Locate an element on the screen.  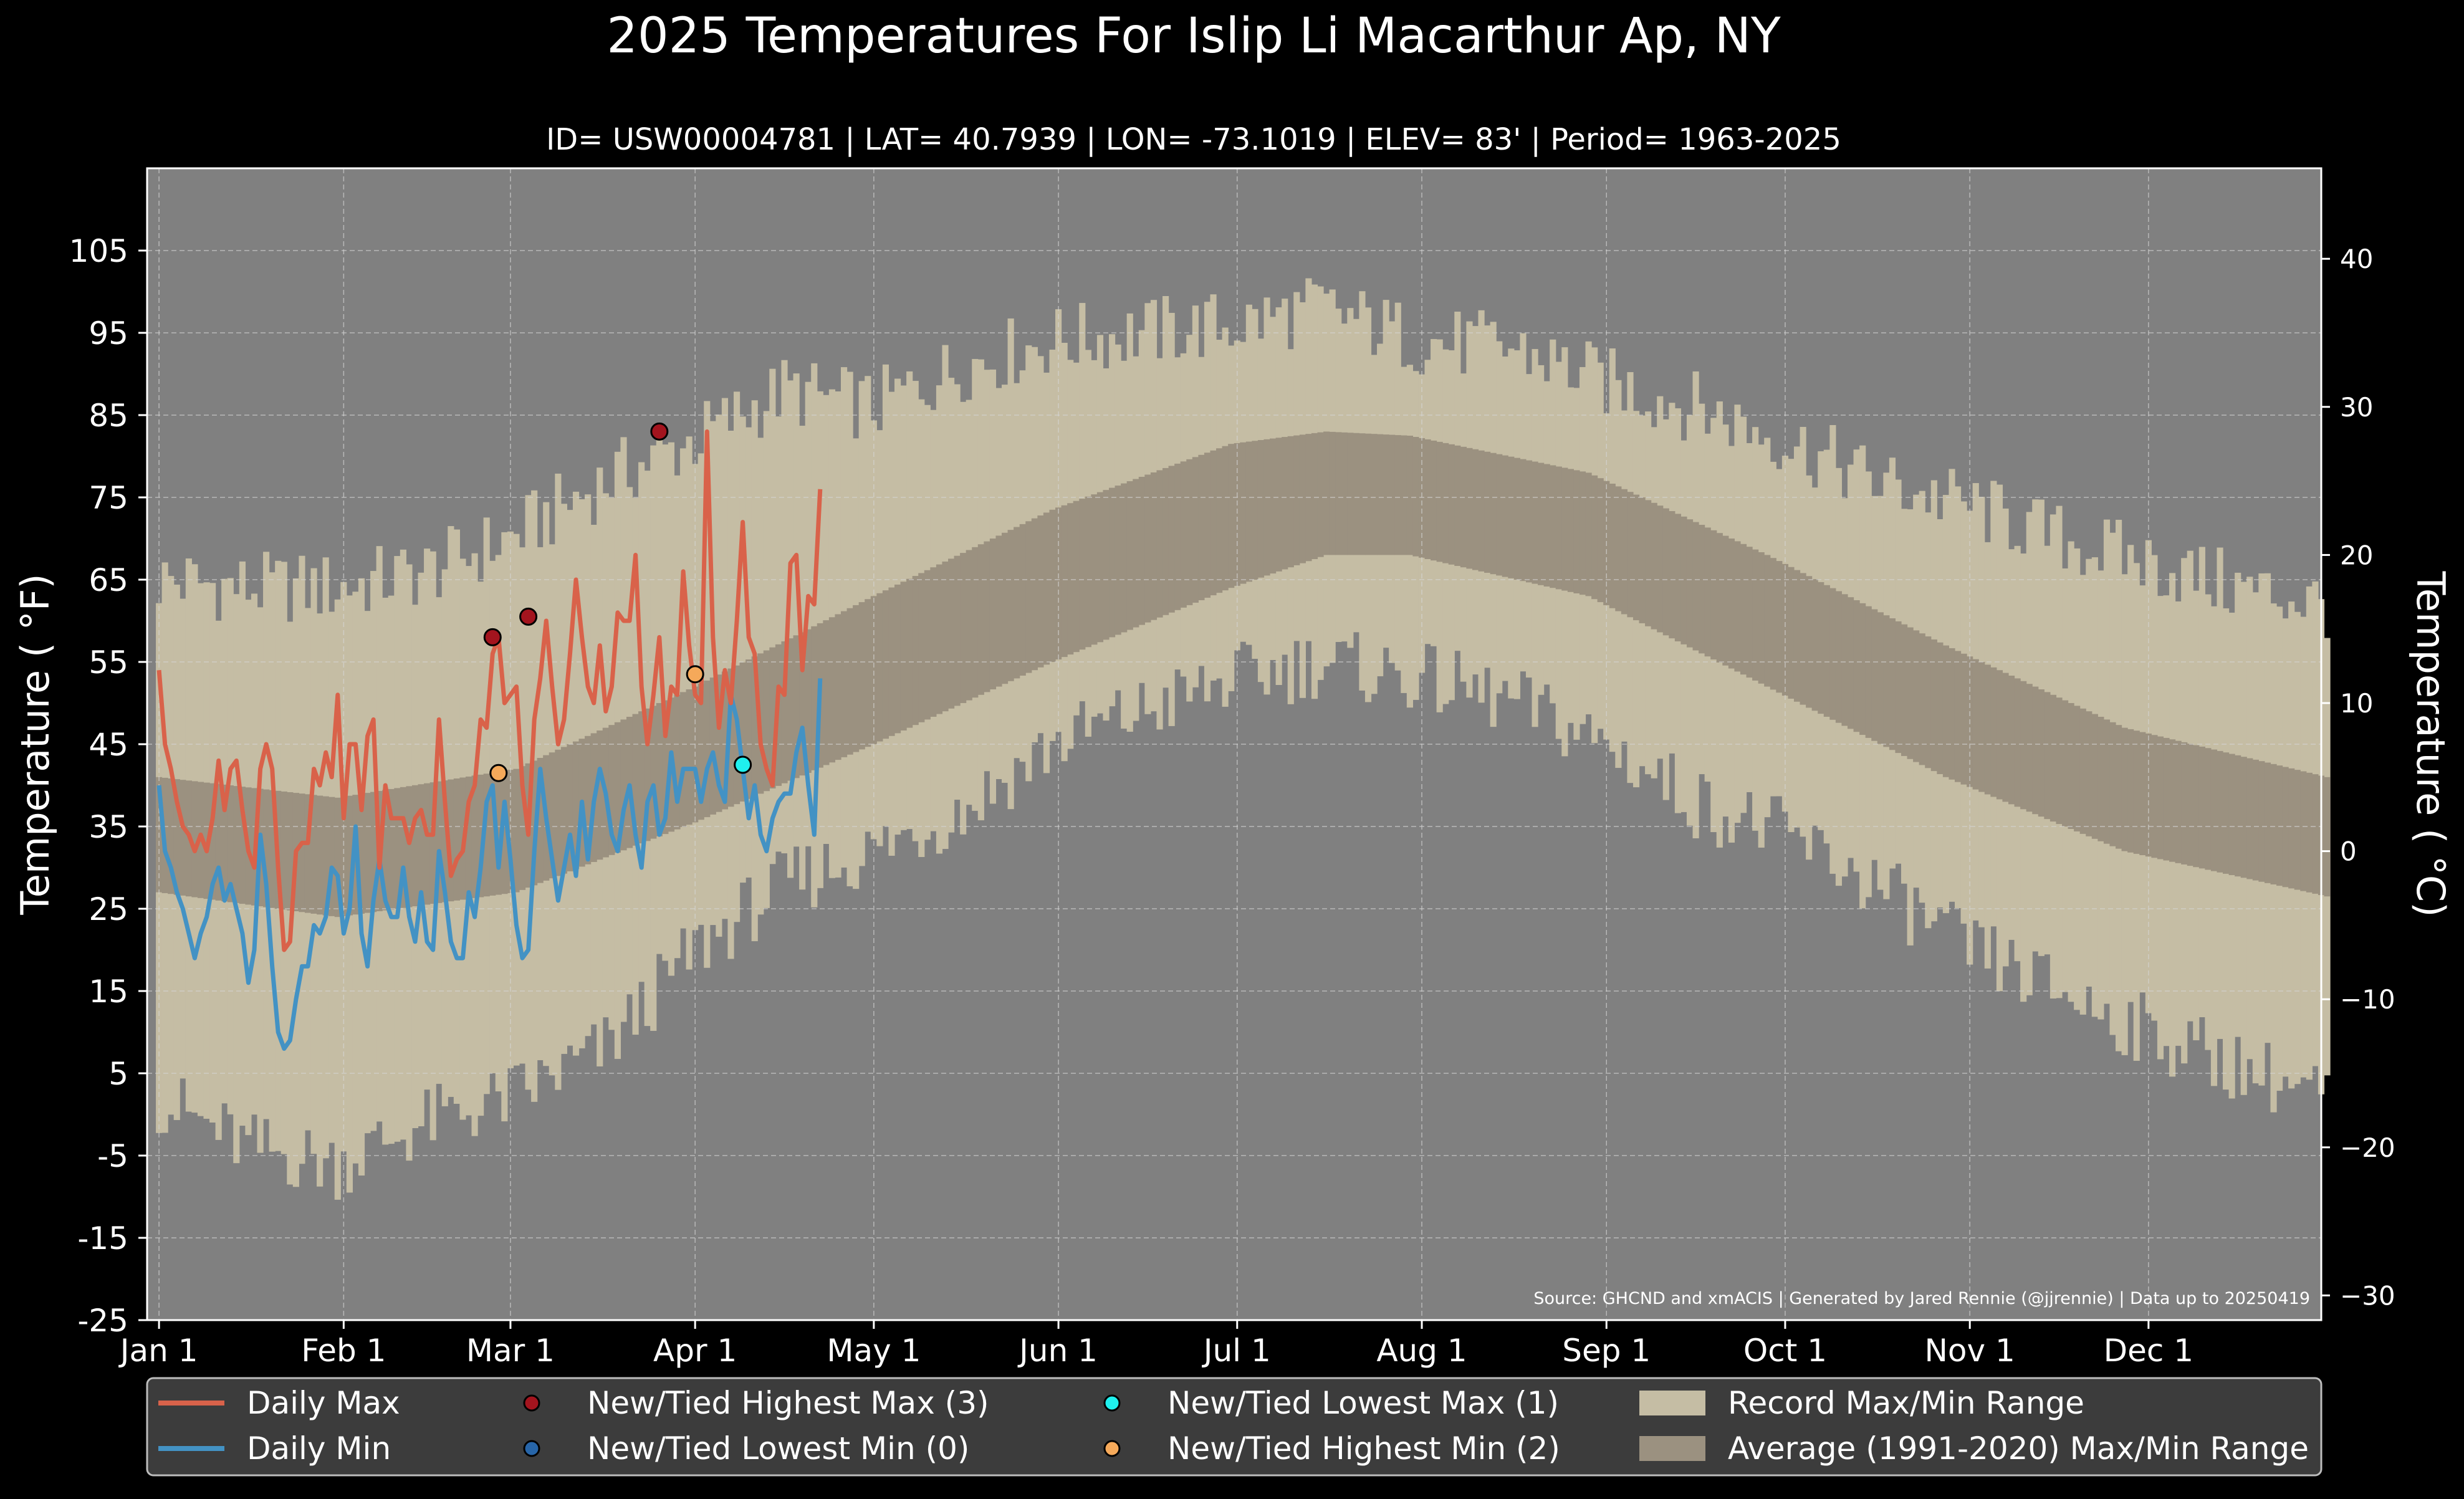
y-tick-label: 45 is located at coordinates (109, 745).